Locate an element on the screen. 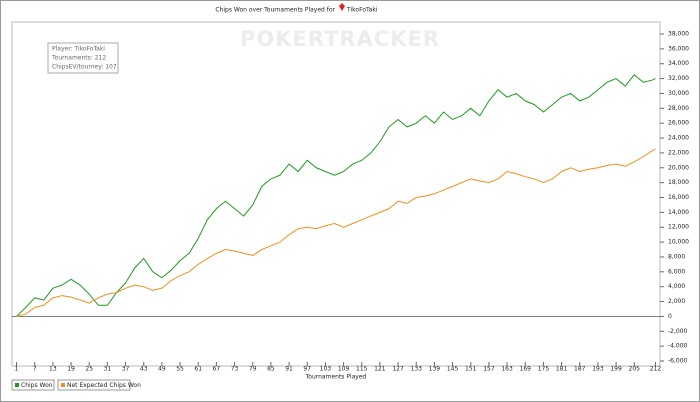 This screenshot has width=700, height=402. x-tick-label: 97 is located at coordinates (307, 369).